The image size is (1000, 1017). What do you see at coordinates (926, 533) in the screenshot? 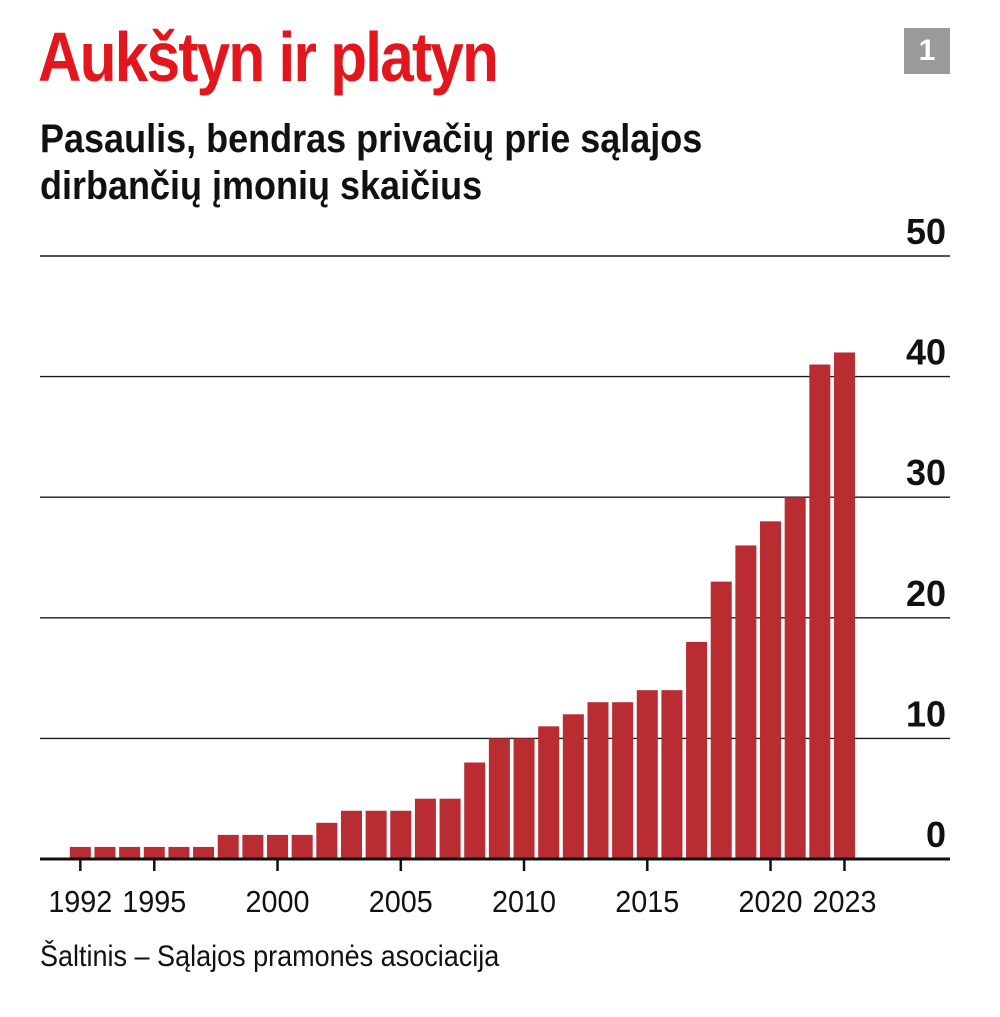
I see `y-tick-labels: 0 10 20 30 40 50` at bounding box center [926, 533].